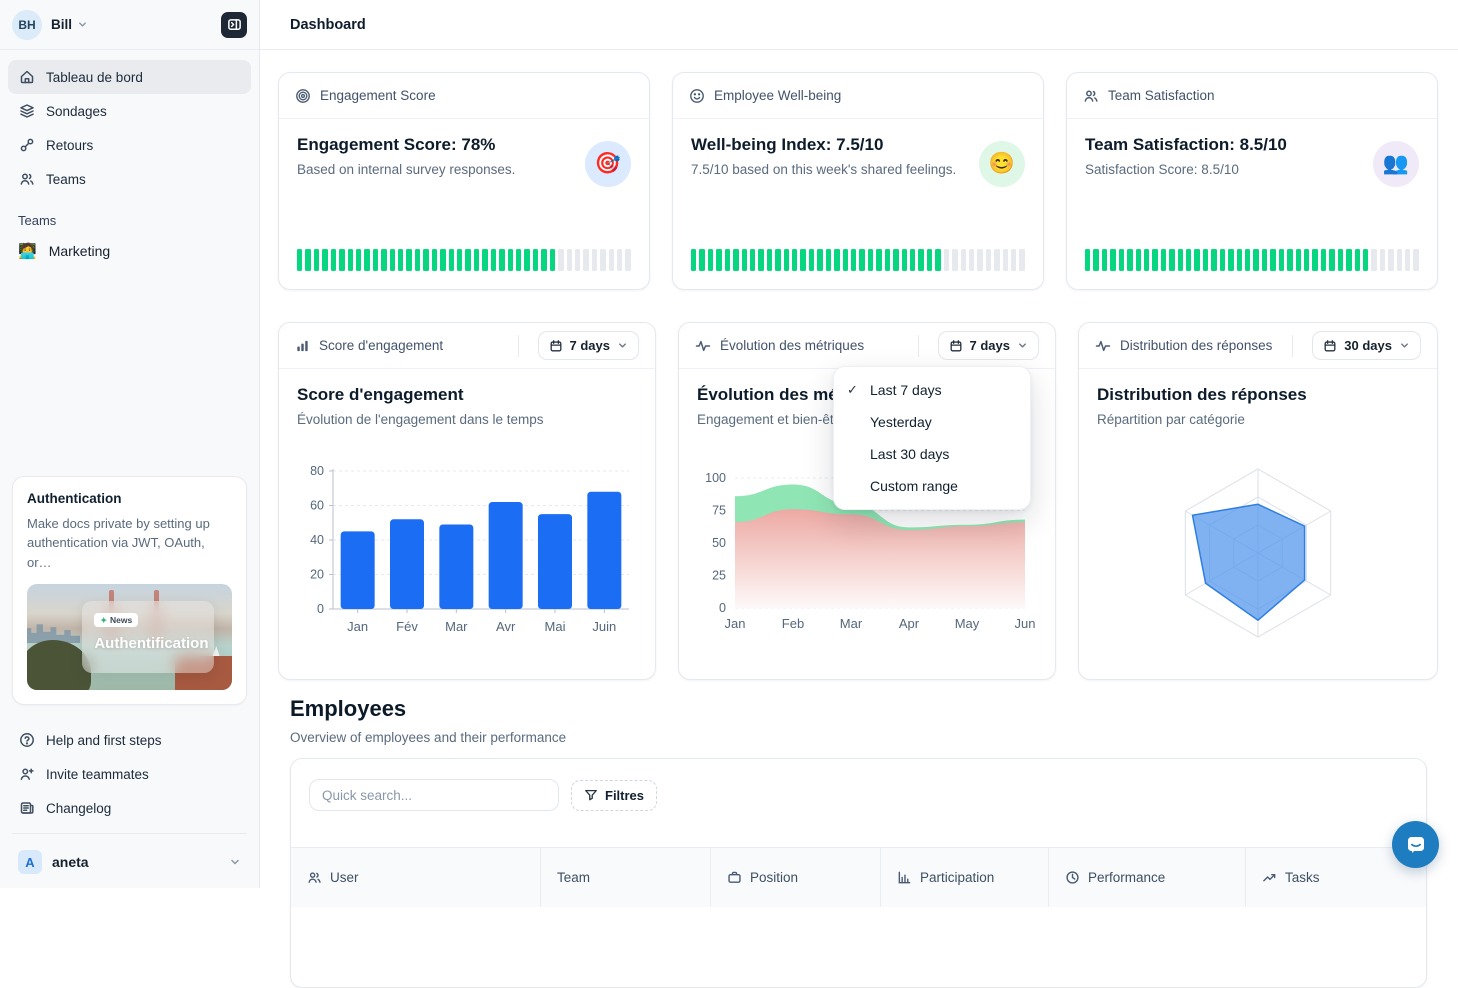 This screenshot has height=988, width=1458. I want to click on card-header-label: Évolution des métriques, so click(792, 345).